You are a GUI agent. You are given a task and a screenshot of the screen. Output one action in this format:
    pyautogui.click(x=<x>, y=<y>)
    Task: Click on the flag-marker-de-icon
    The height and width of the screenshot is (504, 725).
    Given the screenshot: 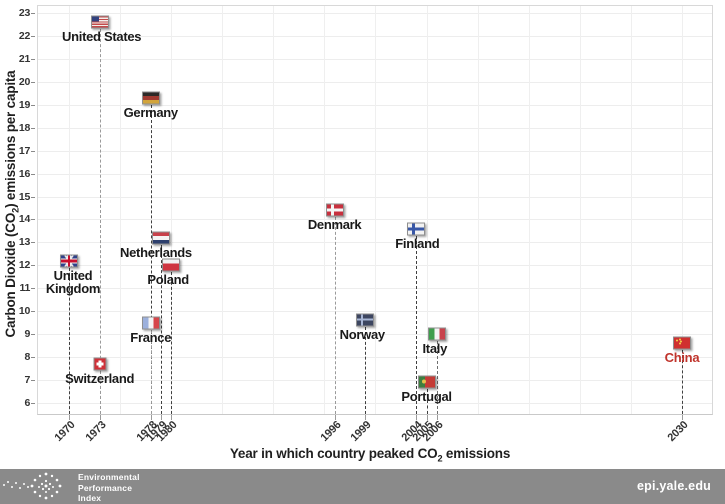 What is the action you would take?
    pyautogui.click(x=150, y=98)
    